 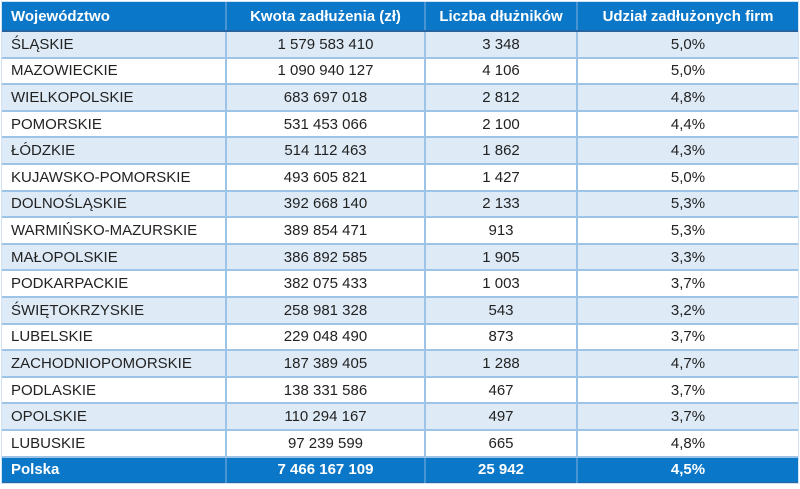 I want to click on table-row: LUBUSKIE 97 239 599 665 4,8%, so click(x=400, y=443).